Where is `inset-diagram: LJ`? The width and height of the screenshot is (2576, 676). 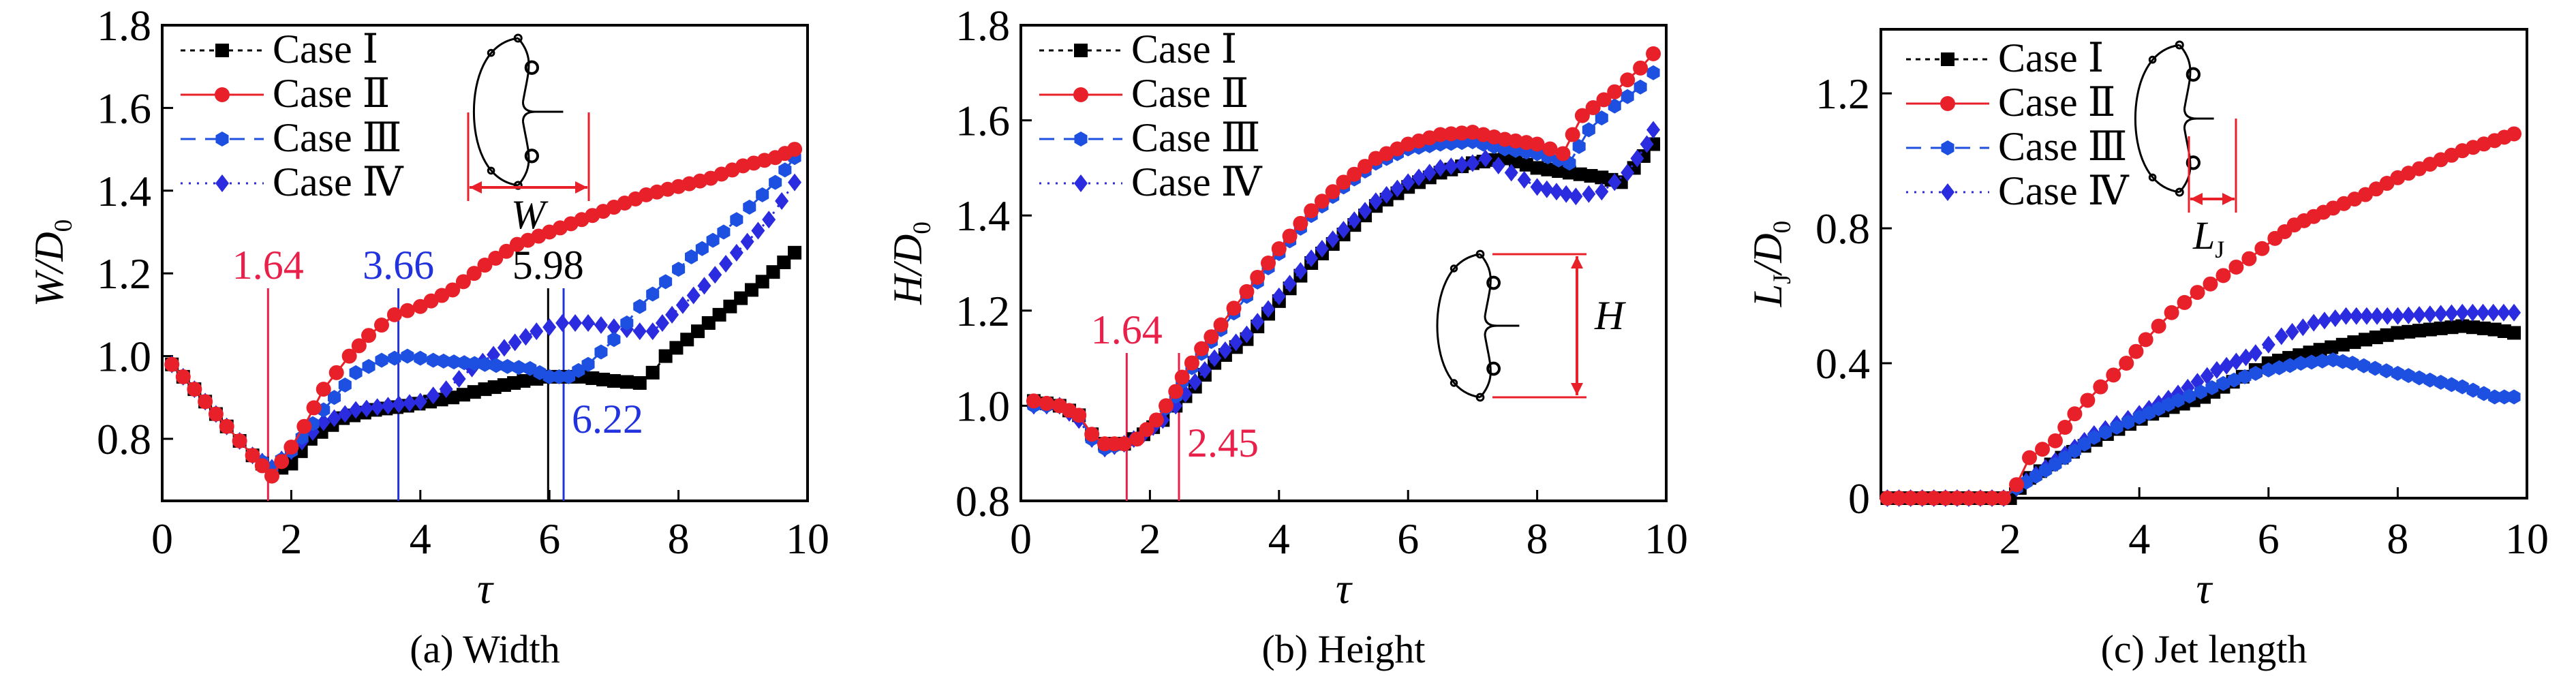 inset-diagram: LJ is located at coordinates (2185, 151).